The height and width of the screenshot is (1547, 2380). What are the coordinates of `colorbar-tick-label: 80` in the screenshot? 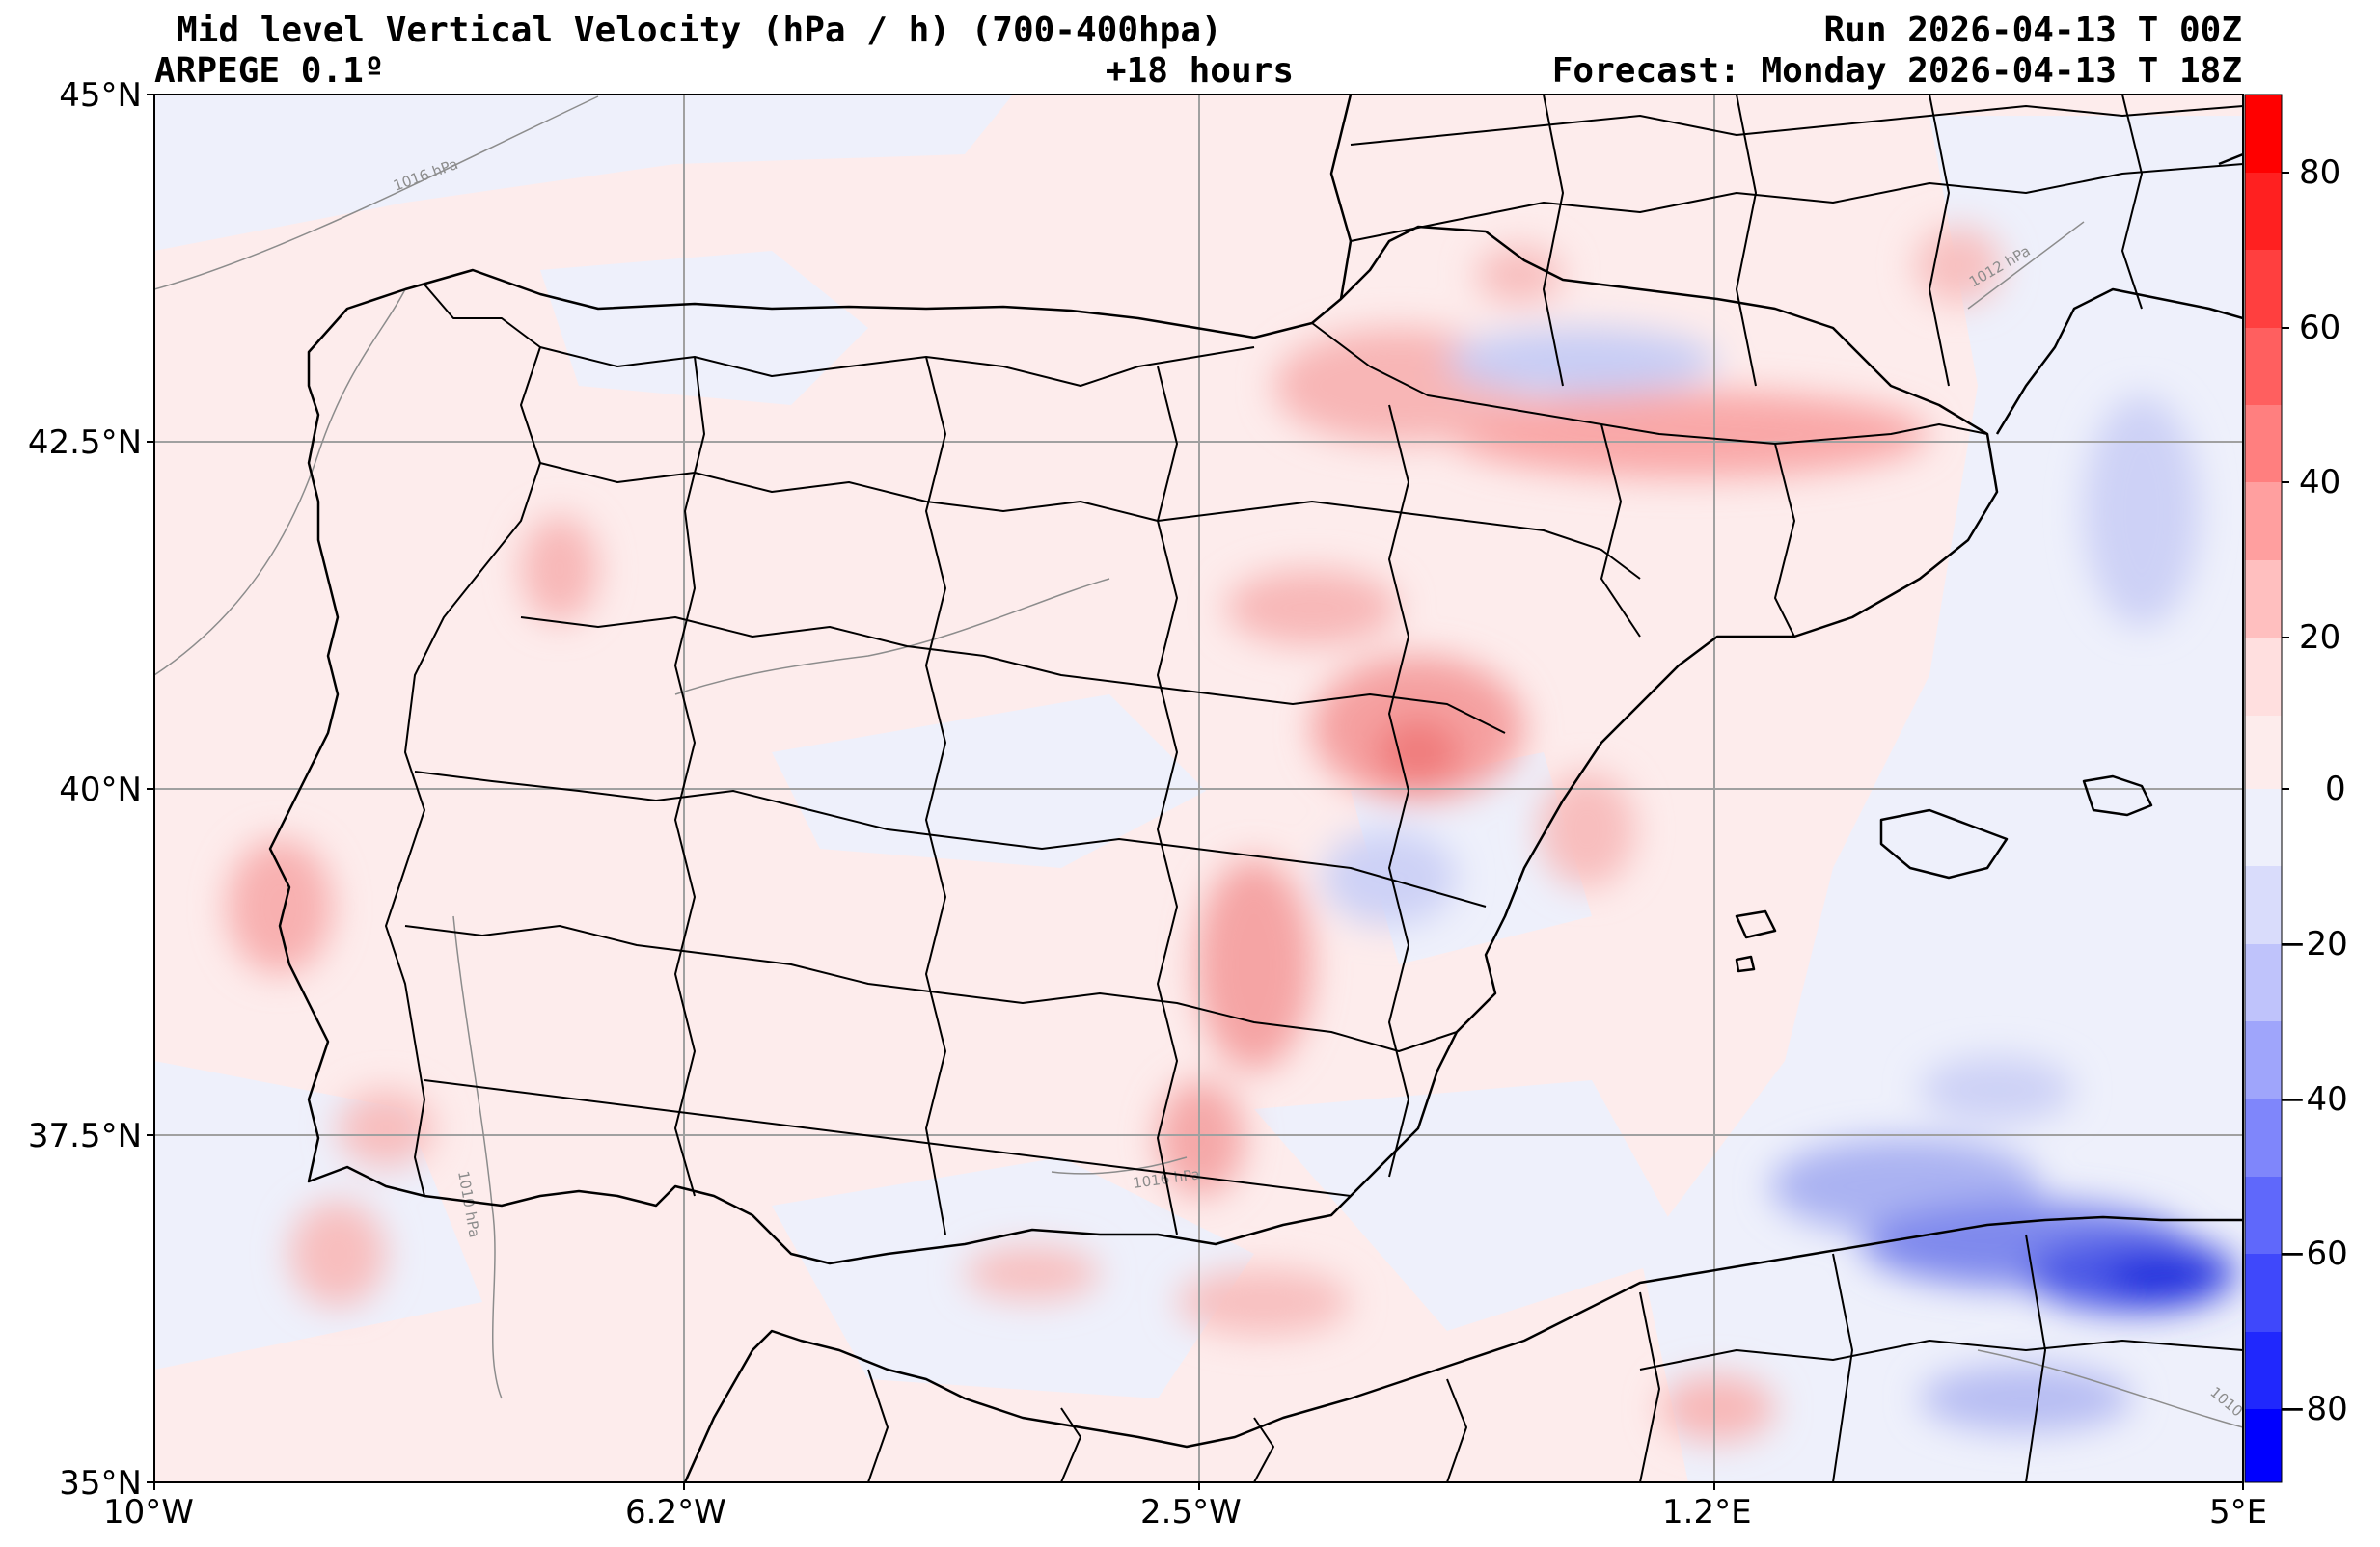 It's located at (2320, 172).